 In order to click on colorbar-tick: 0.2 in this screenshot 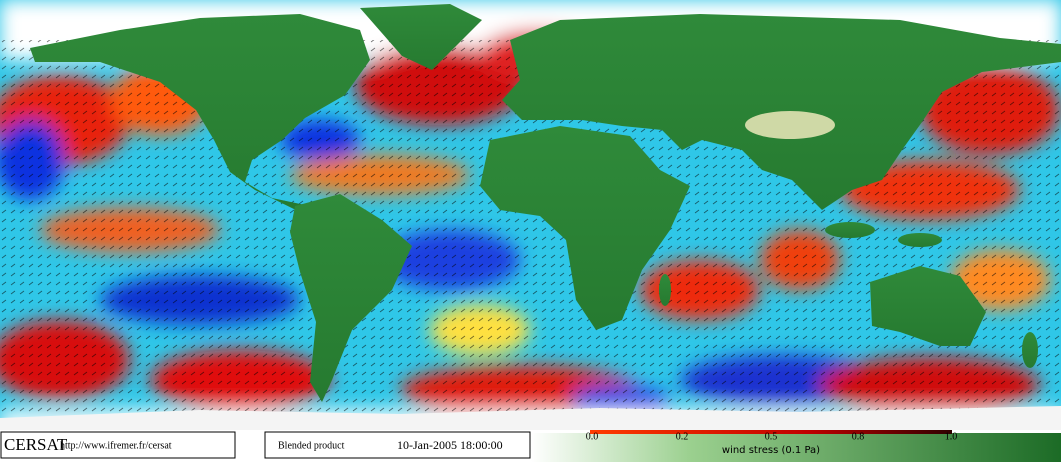, I will do `click(682, 436)`.